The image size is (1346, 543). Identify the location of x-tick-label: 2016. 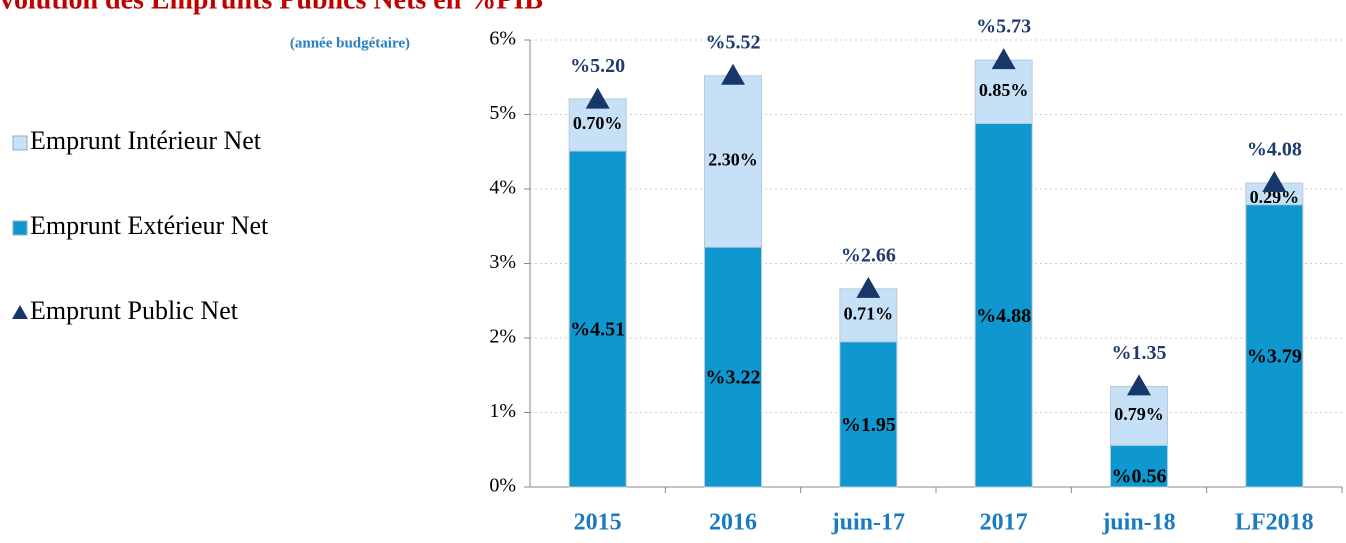
(733, 523).